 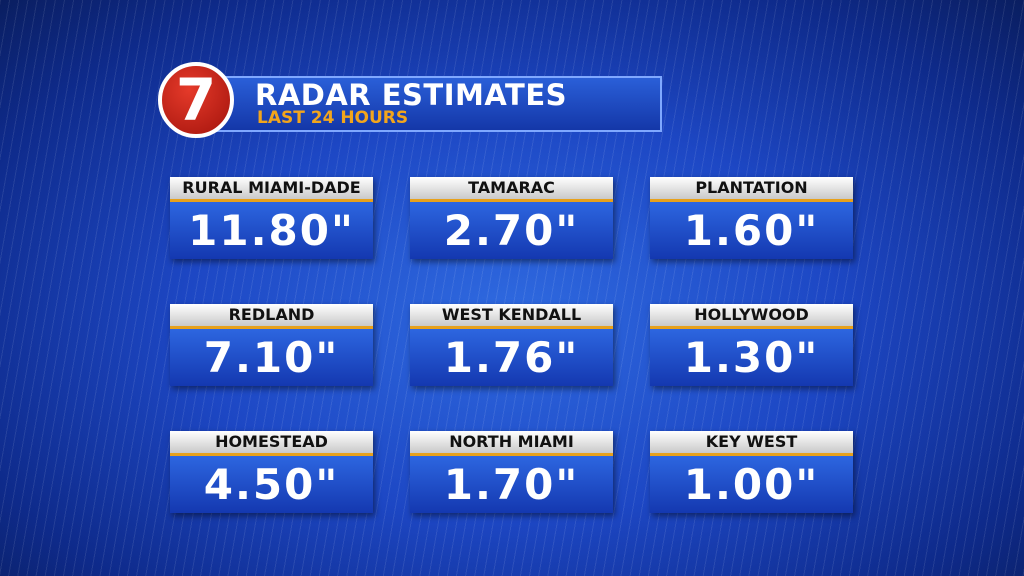 I want to click on location-name: HOLLYWOOD, so click(x=751, y=316).